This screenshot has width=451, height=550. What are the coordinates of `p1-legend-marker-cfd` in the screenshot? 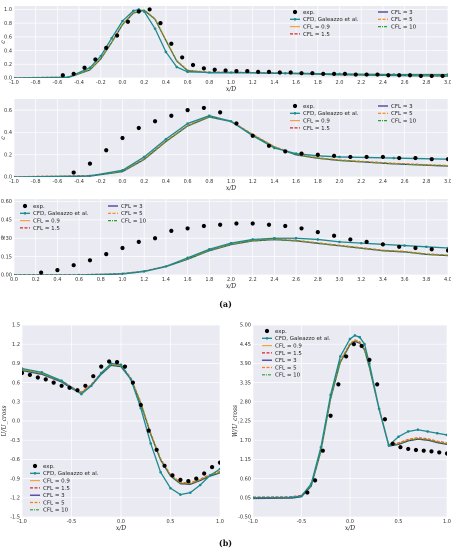 It's located at (295, 19).